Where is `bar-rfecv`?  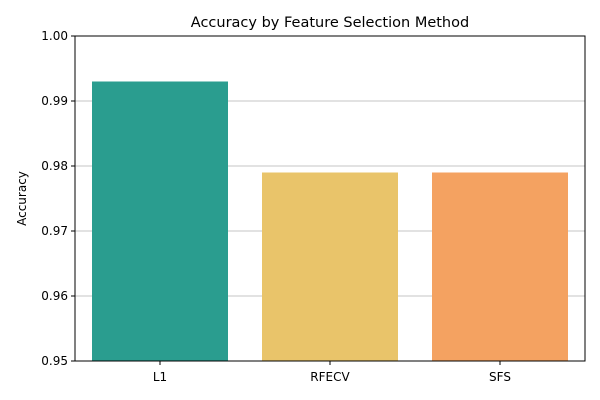
bar-rfecv is located at coordinates (330, 266).